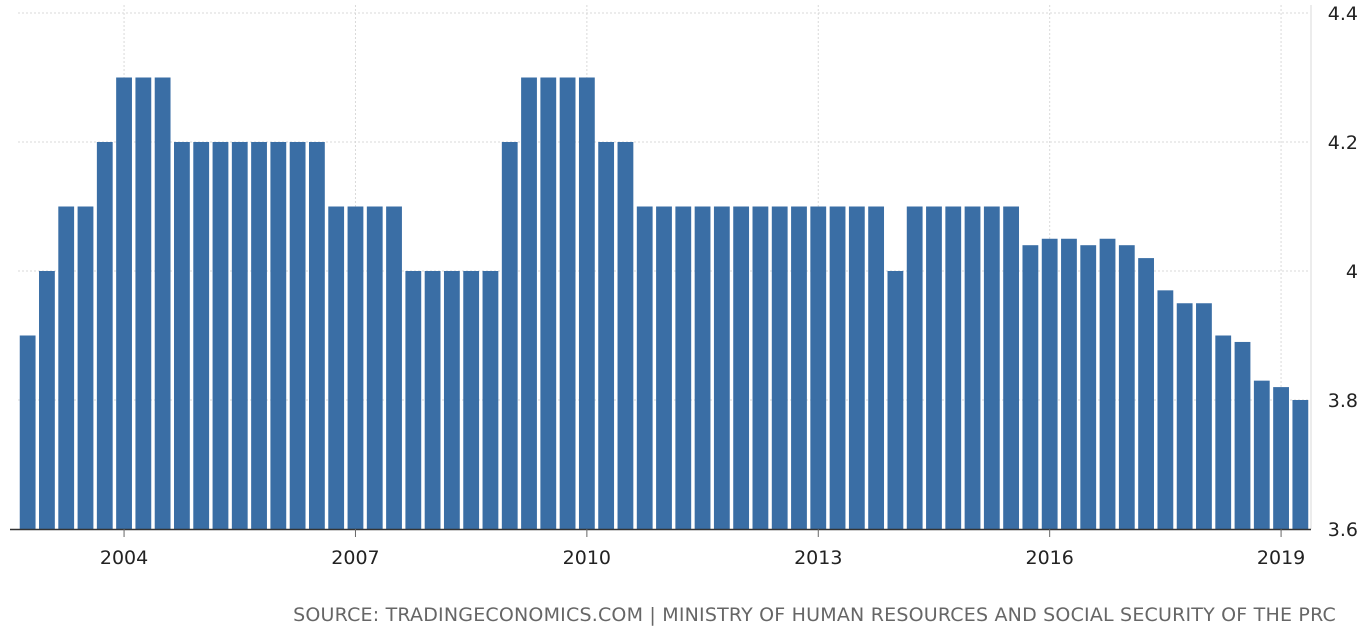 This screenshot has height=632, width=1365. I want to click on x-tick-label: 2007, so click(355, 558).